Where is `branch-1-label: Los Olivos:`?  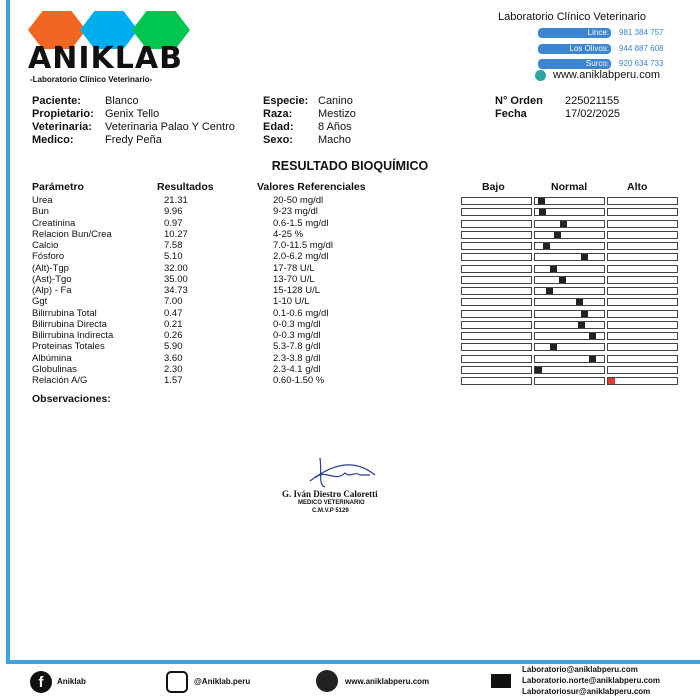
branch-1-label: Los Olivos: is located at coordinates (574, 48).